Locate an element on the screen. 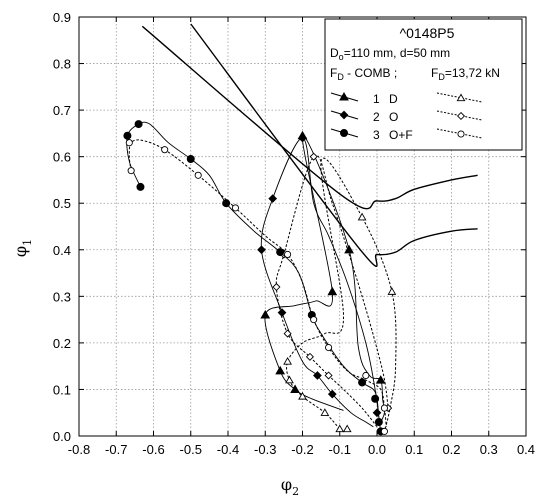 Image resolution: width=546 pixels, height=503 pixels. legend-box is located at coordinates (423, 84).